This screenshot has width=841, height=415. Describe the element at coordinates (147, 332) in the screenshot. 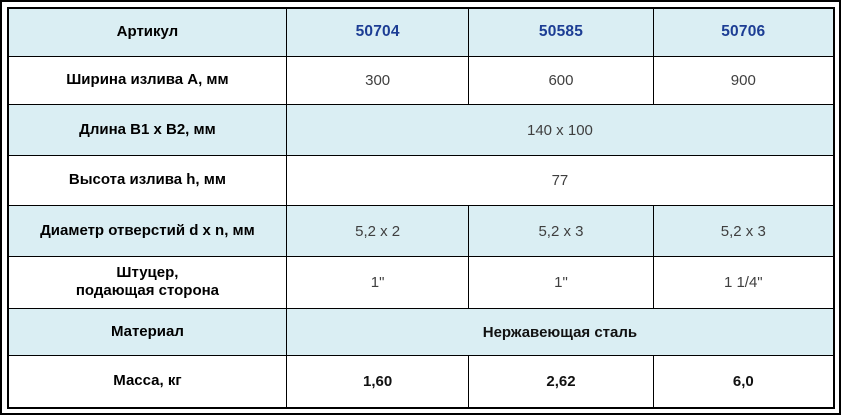

I see `row-label-material: Материал` at that location.